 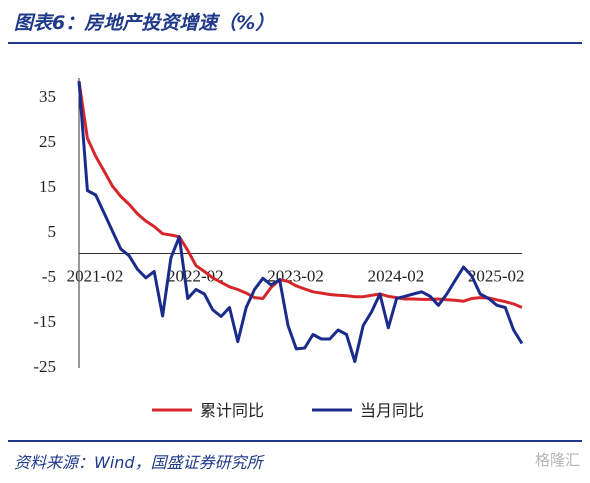 What do you see at coordinates (144, 23) in the screenshot?
I see `chart-title: 图表6：房地产投资增速（%）` at bounding box center [144, 23].